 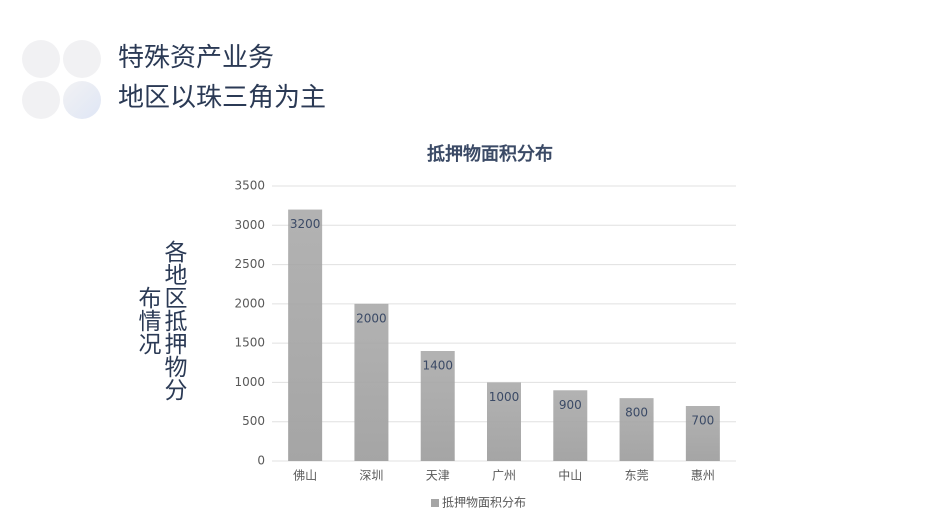 I want to click on x-tick-label: 天津, so click(x=438, y=476).